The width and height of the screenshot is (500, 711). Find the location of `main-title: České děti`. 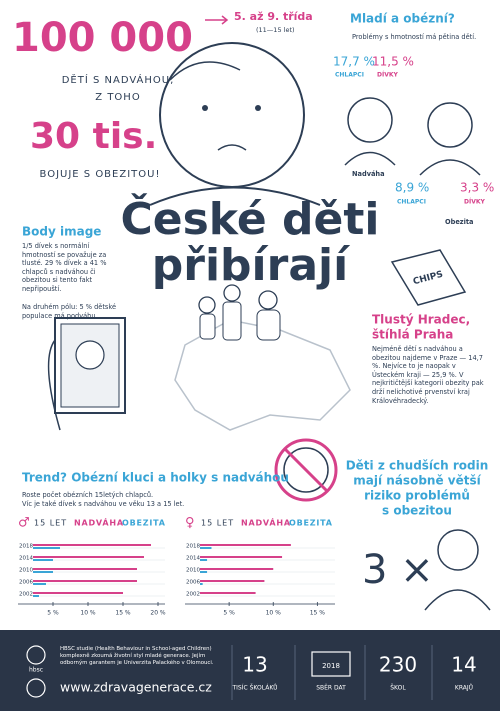

main-title: České děti is located at coordinates (249, 218).